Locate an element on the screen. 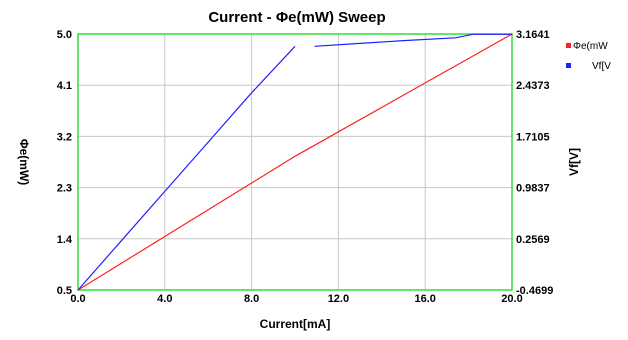 Image resolution: width=628 pixels, height=340 pixels. x-tick-label: 0.0 is located at coordinates (77, 299).